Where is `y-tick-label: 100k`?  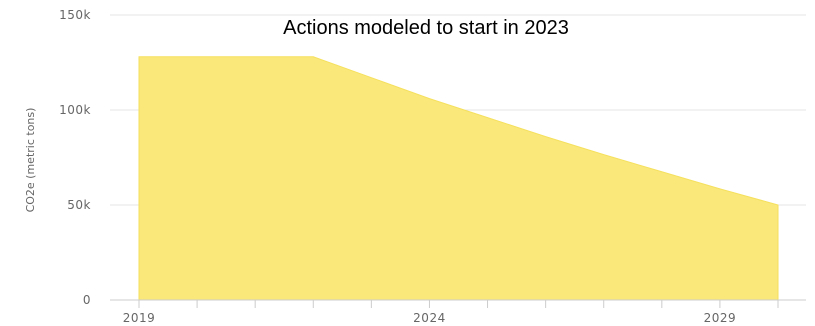 y-tick-label: 100k is located at coordinates (75, 110).